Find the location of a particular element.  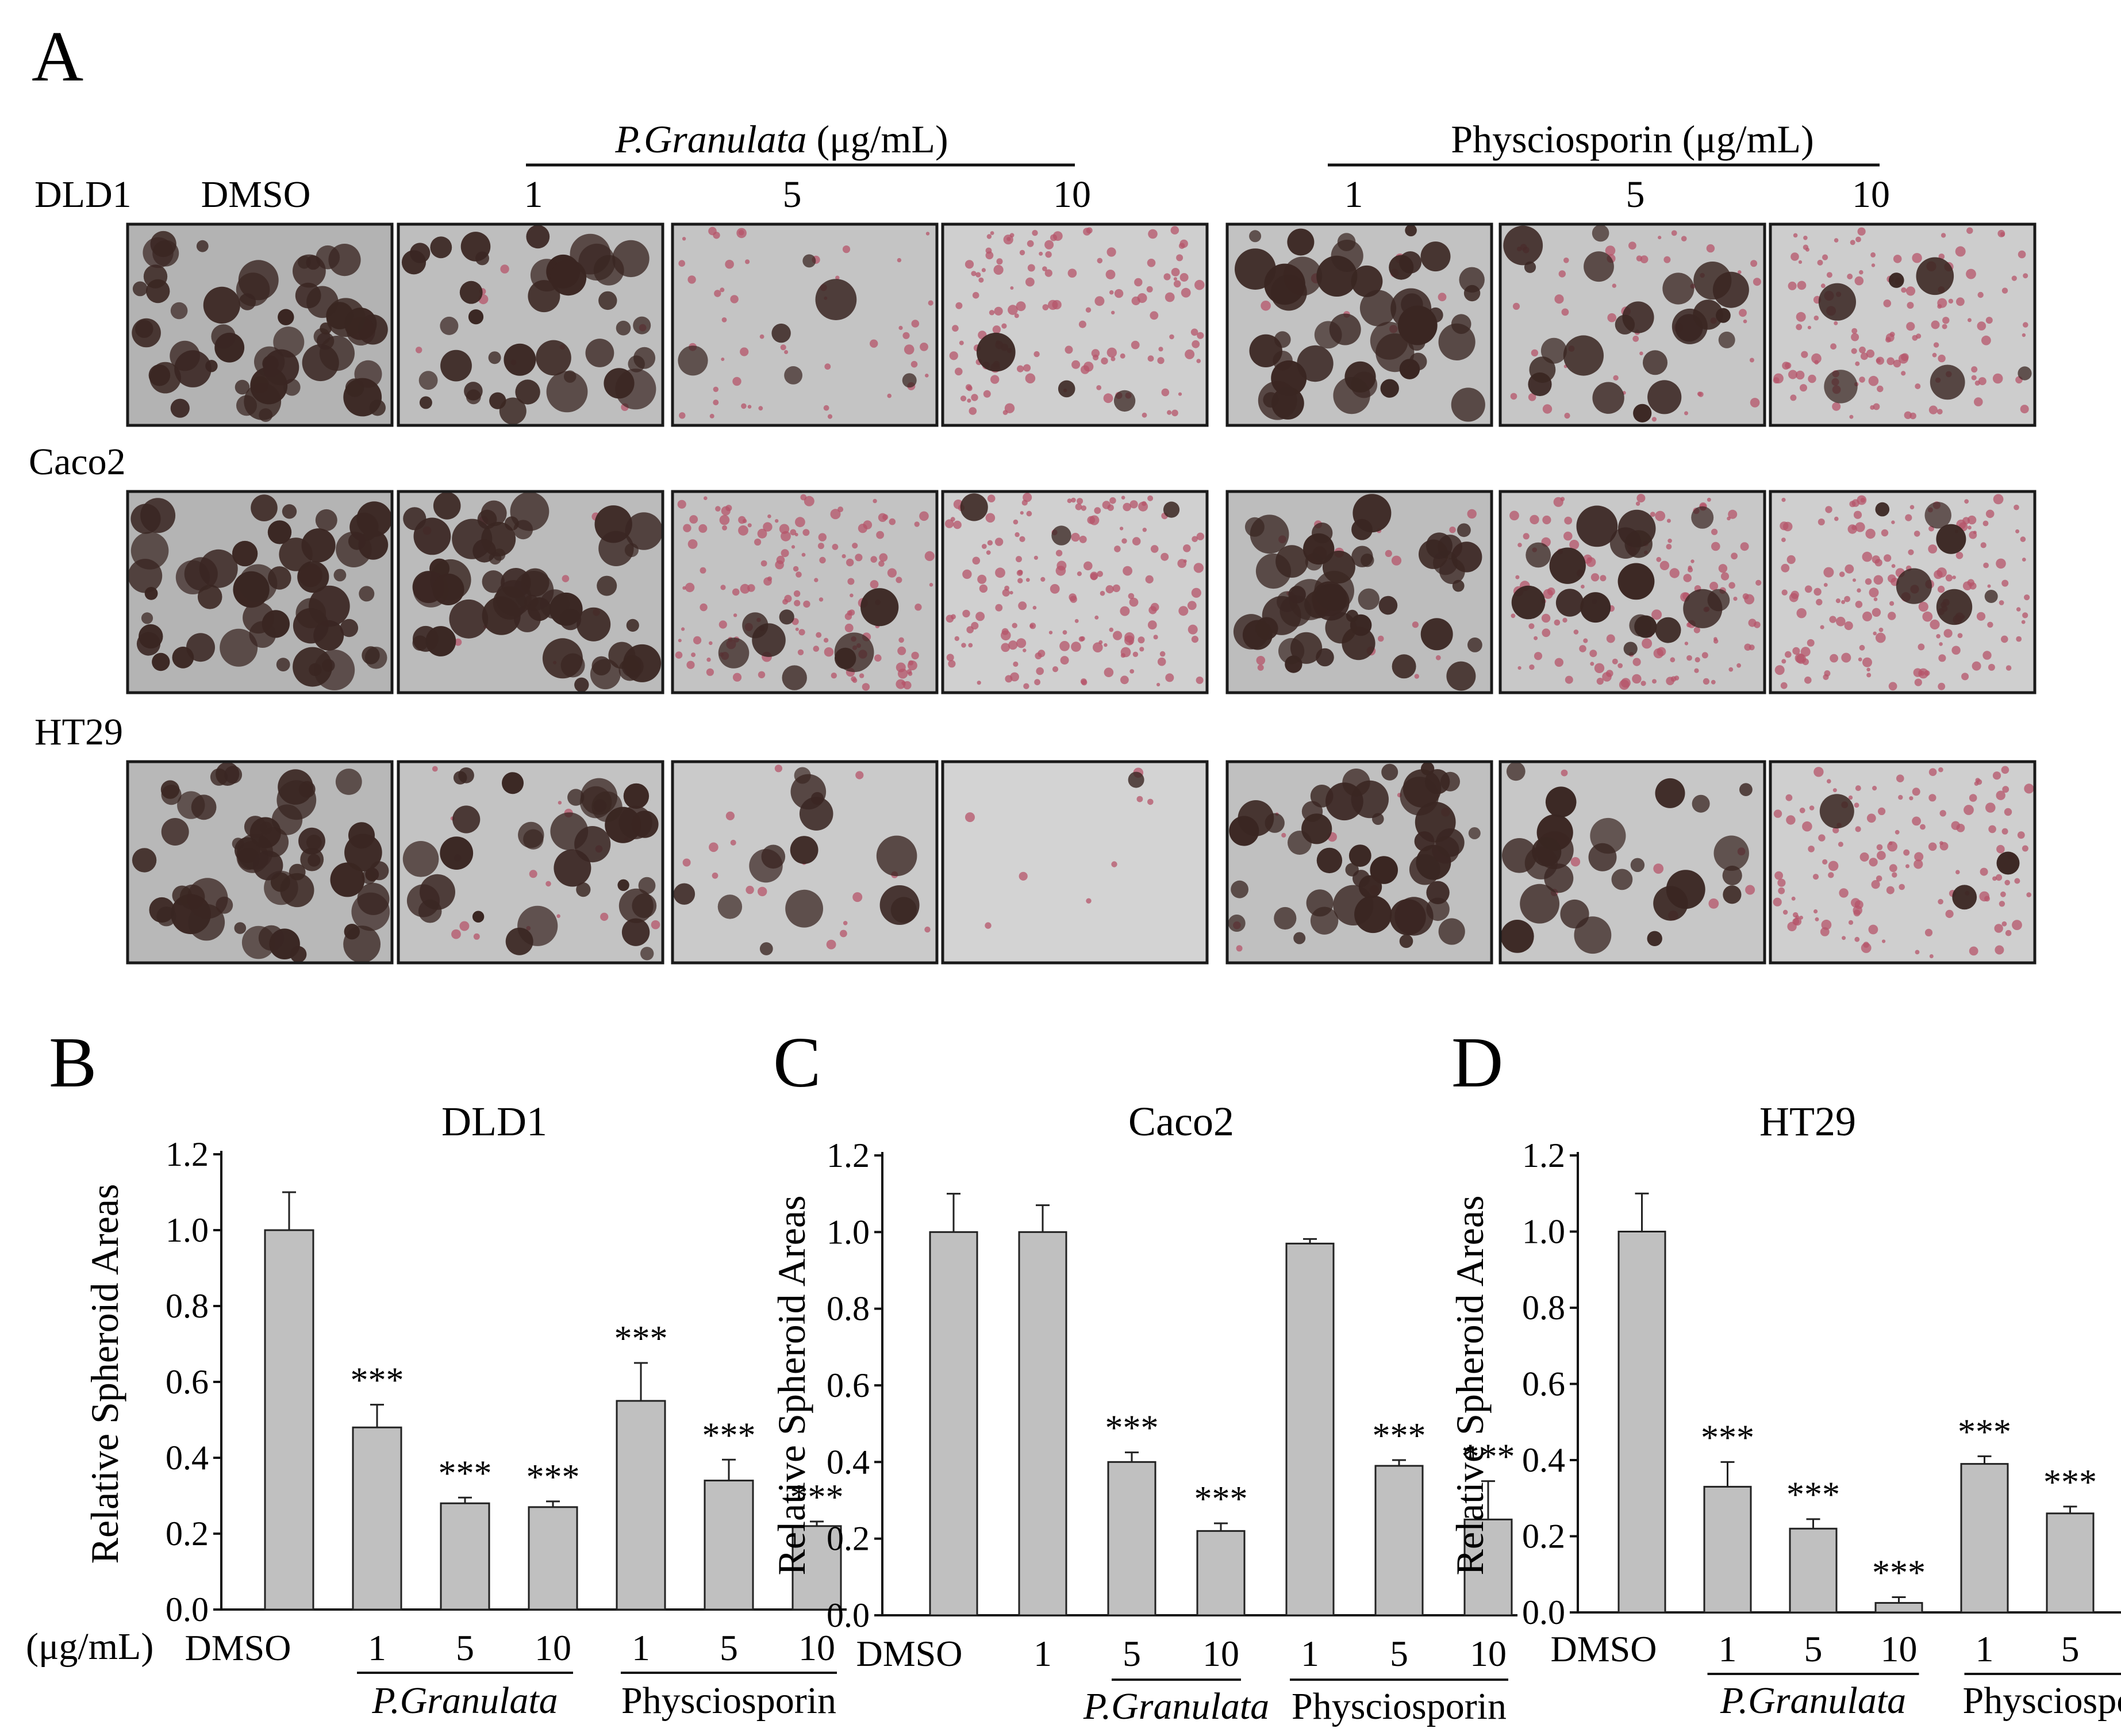

chart-caco2-y-tick-label: 0.6 is located at coordinates (848, 1385).